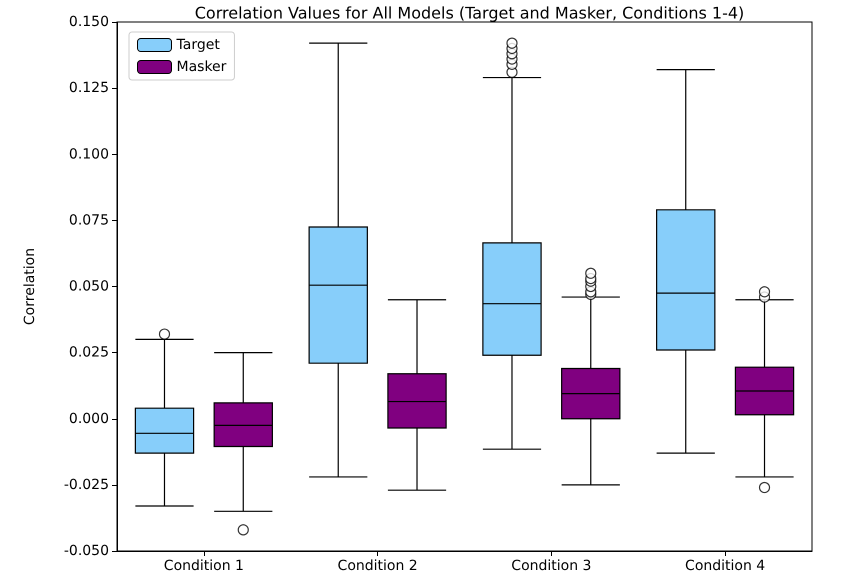 The height and width of the screenshot is (584, 865). What do you see at coordinates (725, 566) in the screenshot?
I see `x-tick-label: Condition 4` at bounding box center [725, 566].